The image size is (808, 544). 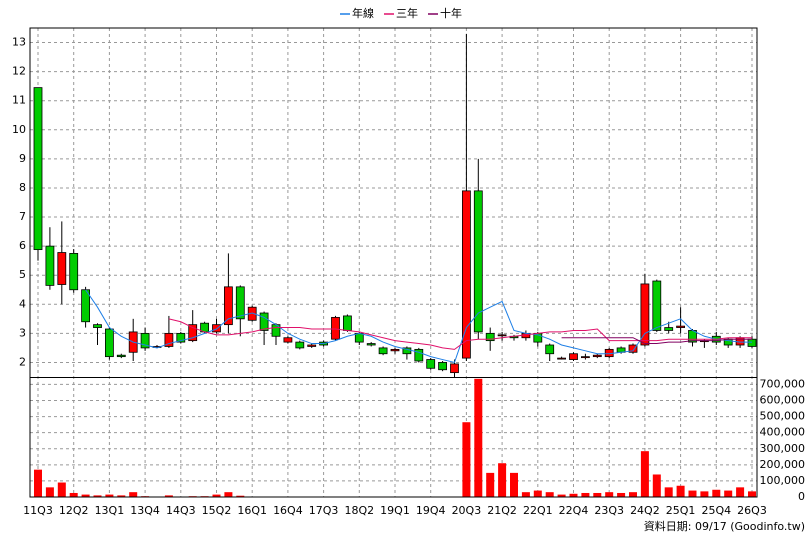 What do you see at coordinates (783, 400) in the screenshot?
I see `y2-tick-label: 600,000` at bounding box center [783, 400].